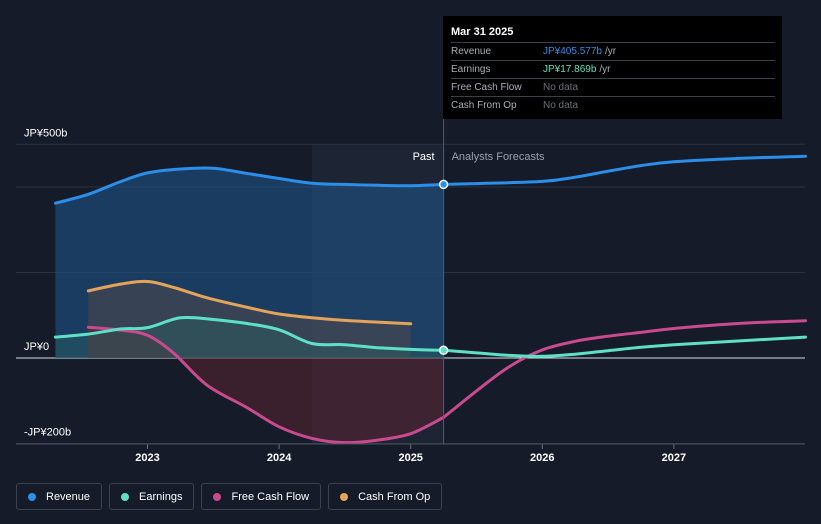 This screenshot has width=821, height=524. I want to click on cash-from-op-area, so click(249, 319).